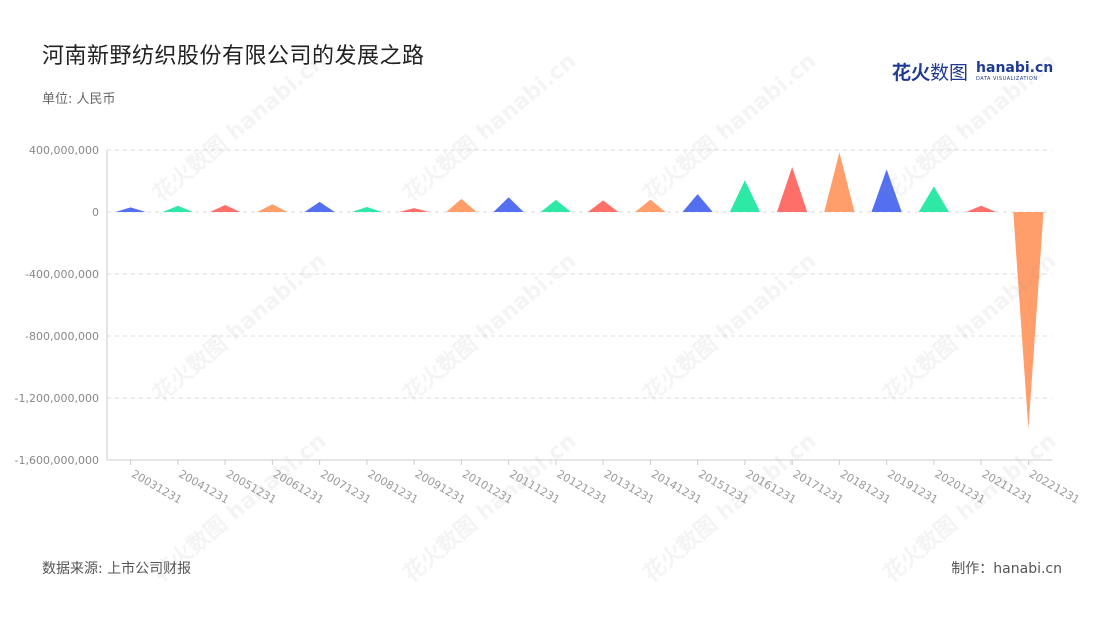  Describe the element at coordinates (959, 486) in the screenshot. I see `x-tick-label: 20201231` at that location.